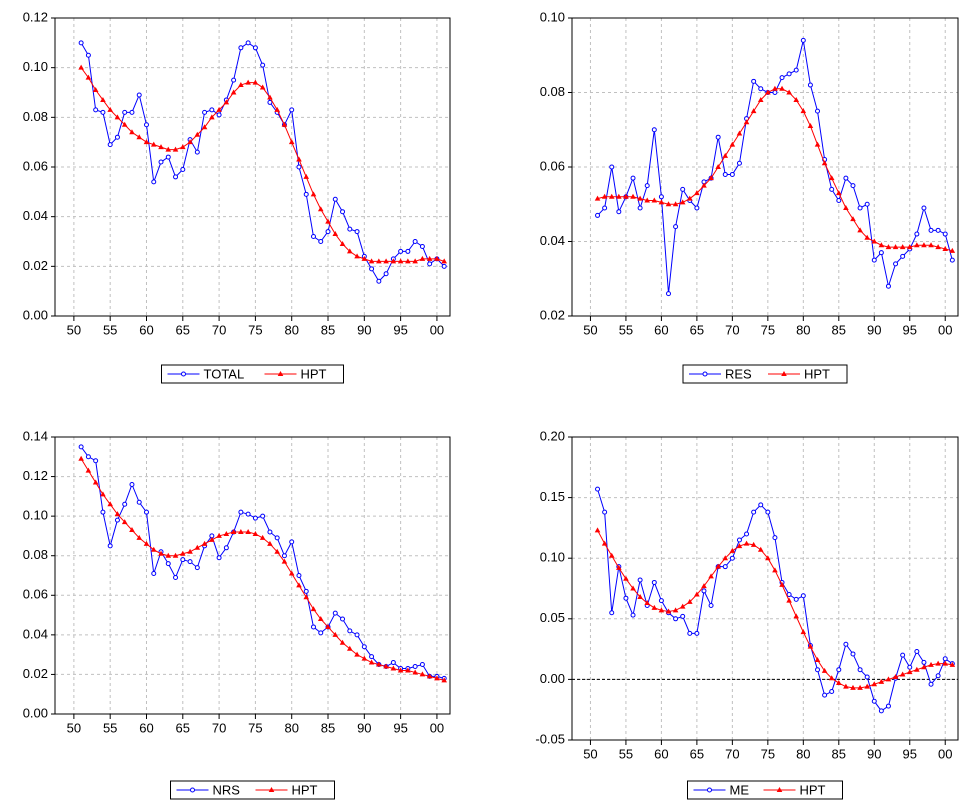 This screenshot has height=807, width=960. I want to click on legend-label: NRS, so click(227, 789).